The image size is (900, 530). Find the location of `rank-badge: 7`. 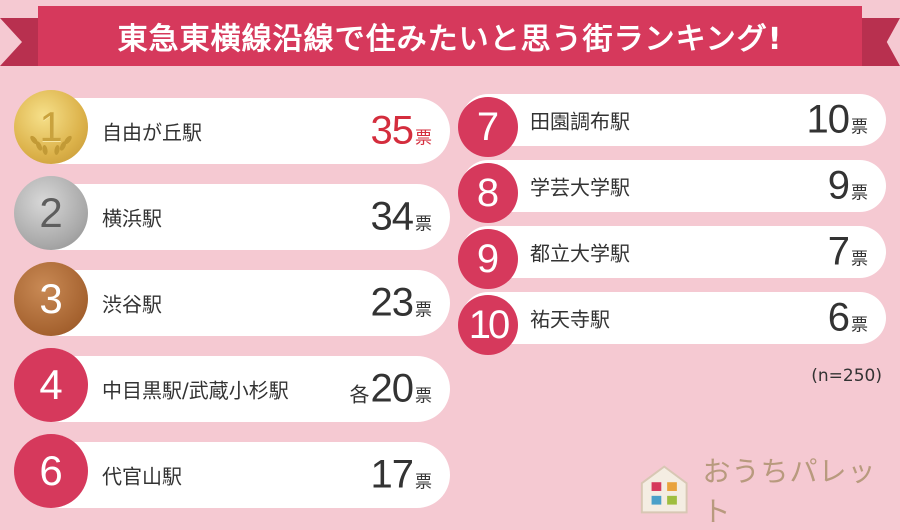

rank-badge: 7 is located at coordinates (488, 127).